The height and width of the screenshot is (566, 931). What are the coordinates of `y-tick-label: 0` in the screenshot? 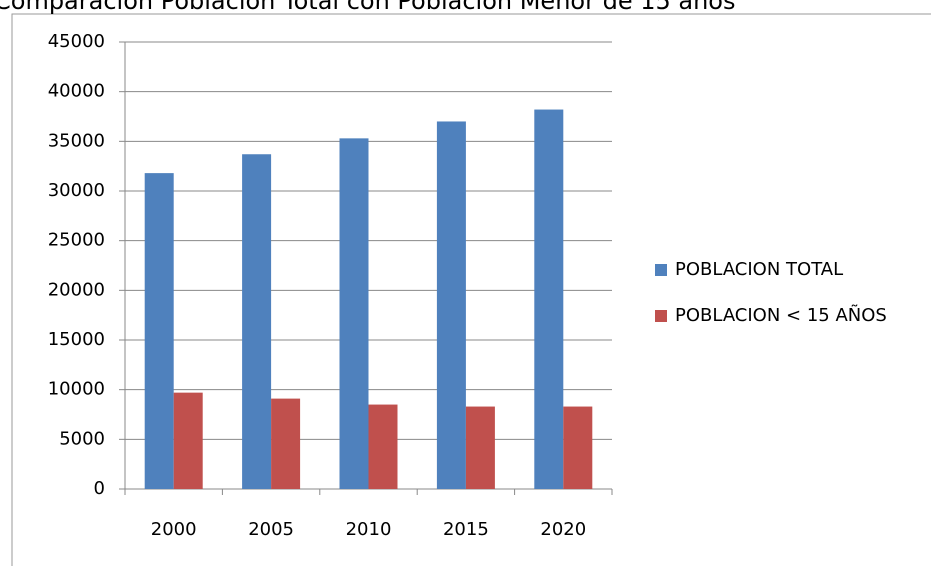 It's located at (99, 488).